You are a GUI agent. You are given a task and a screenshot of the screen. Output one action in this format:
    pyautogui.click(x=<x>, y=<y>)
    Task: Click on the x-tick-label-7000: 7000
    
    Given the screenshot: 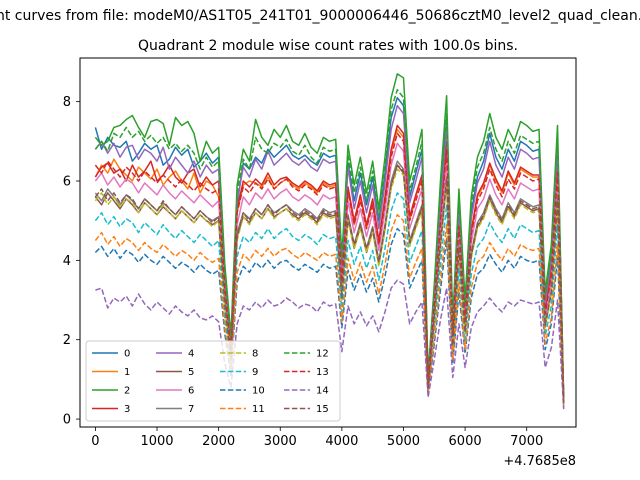 What is the action you would take?
    pyautogui.click(x=526, y=441)
    